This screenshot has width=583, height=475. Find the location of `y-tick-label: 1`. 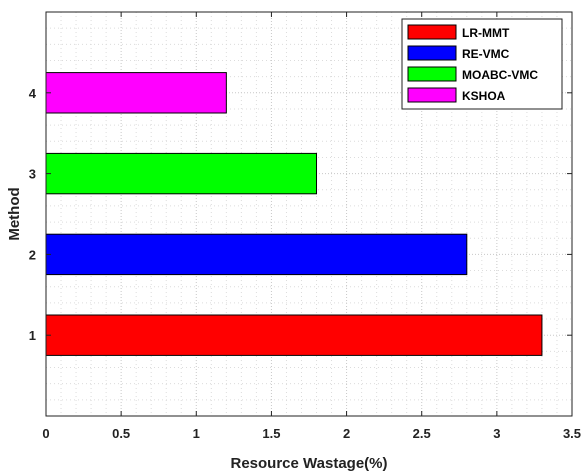

y-tick-label: 1 is located at coordinates (32, 335).